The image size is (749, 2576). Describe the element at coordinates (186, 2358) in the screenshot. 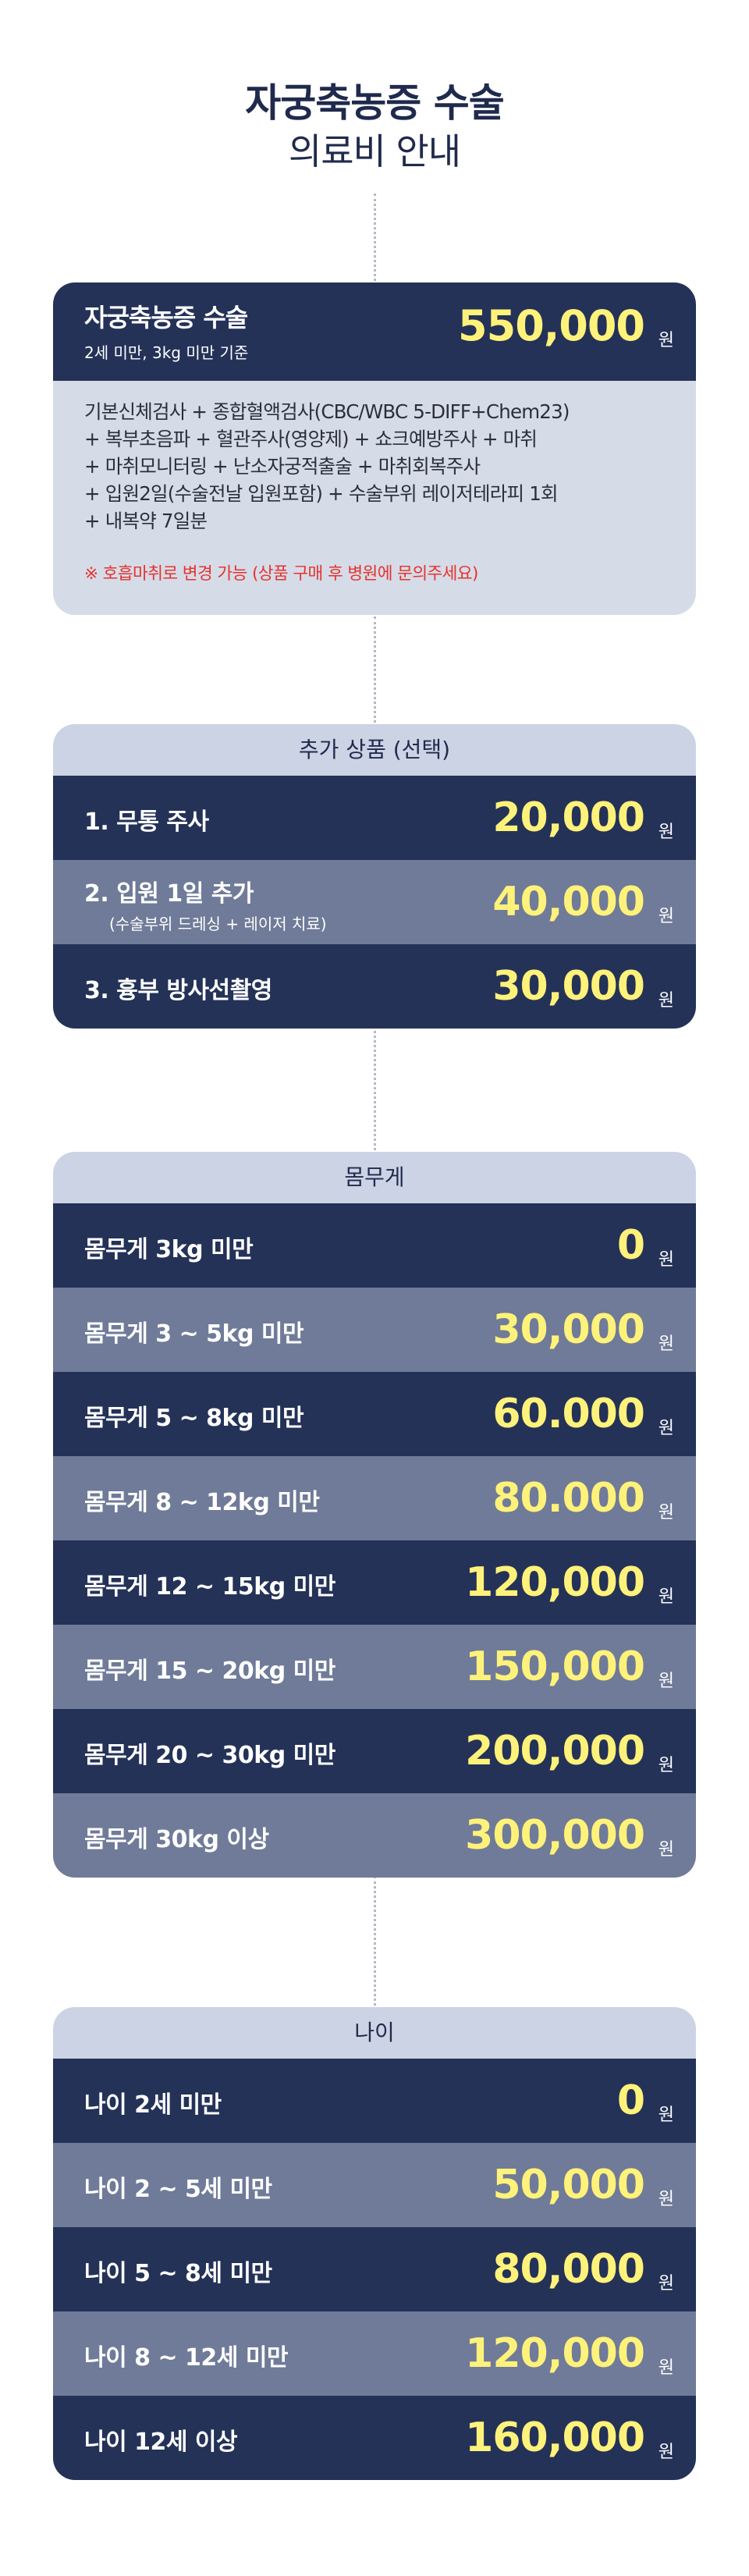

I see `age-label: 나이 8 ~ 12세 미만` at that location.